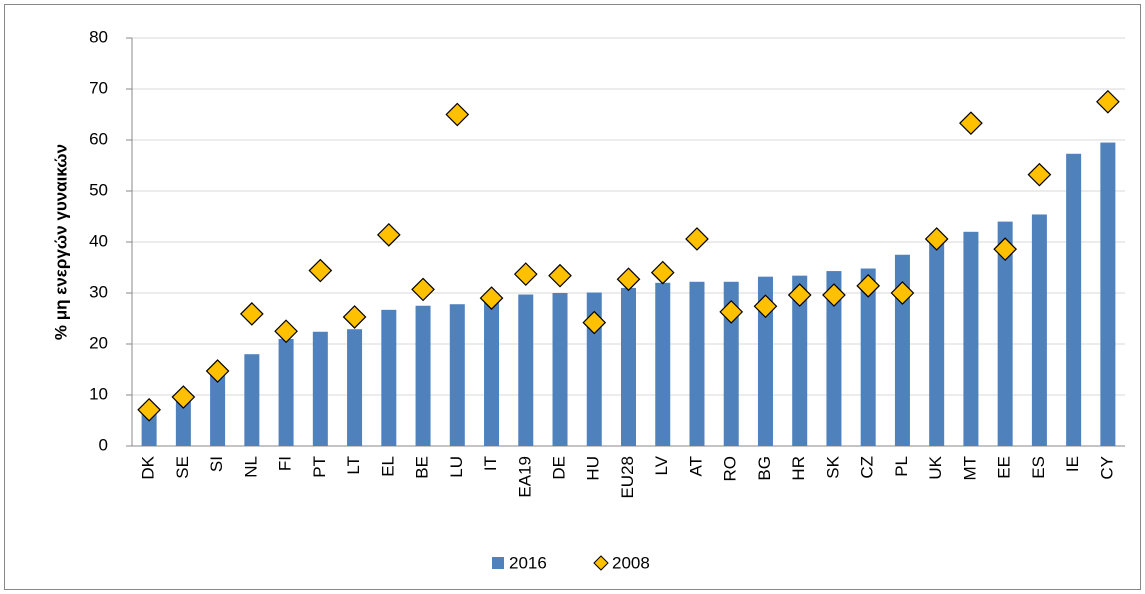 The image size is (1145, 594). I want to click on x-tick-label: EL, so click(387, 466).